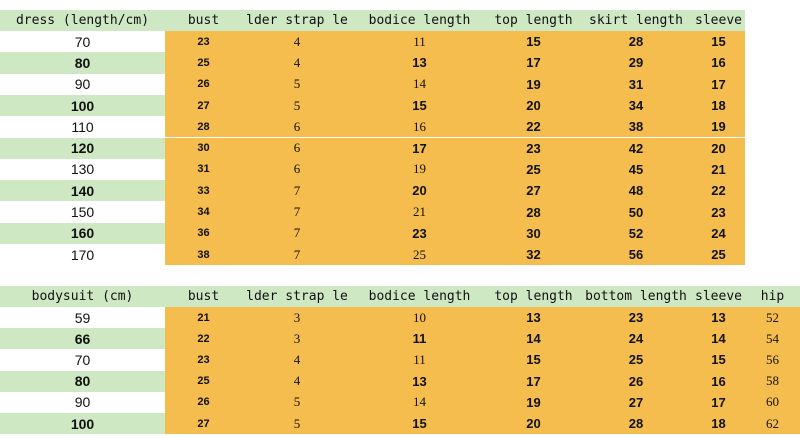 This screenshot has height=438, width=800. What do you see at coordinates (636, 233) in the screenshot?
I see `value-cell: 52` at bounding box center [636, 233].